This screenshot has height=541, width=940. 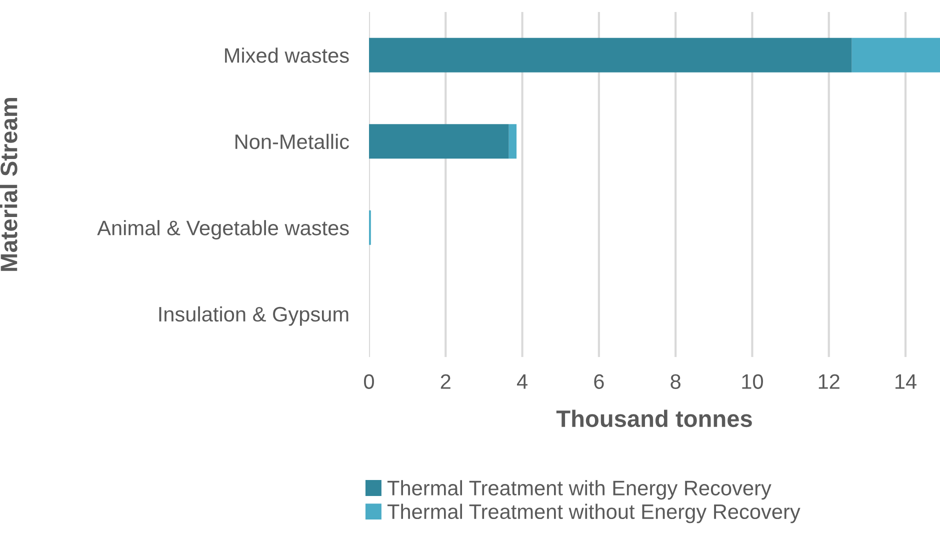 What do you see at coordinates (223, 230) in the screenshot?
I see `y-tick-label: Animal & Vegetable wastes` at bounding box center [223, 230].